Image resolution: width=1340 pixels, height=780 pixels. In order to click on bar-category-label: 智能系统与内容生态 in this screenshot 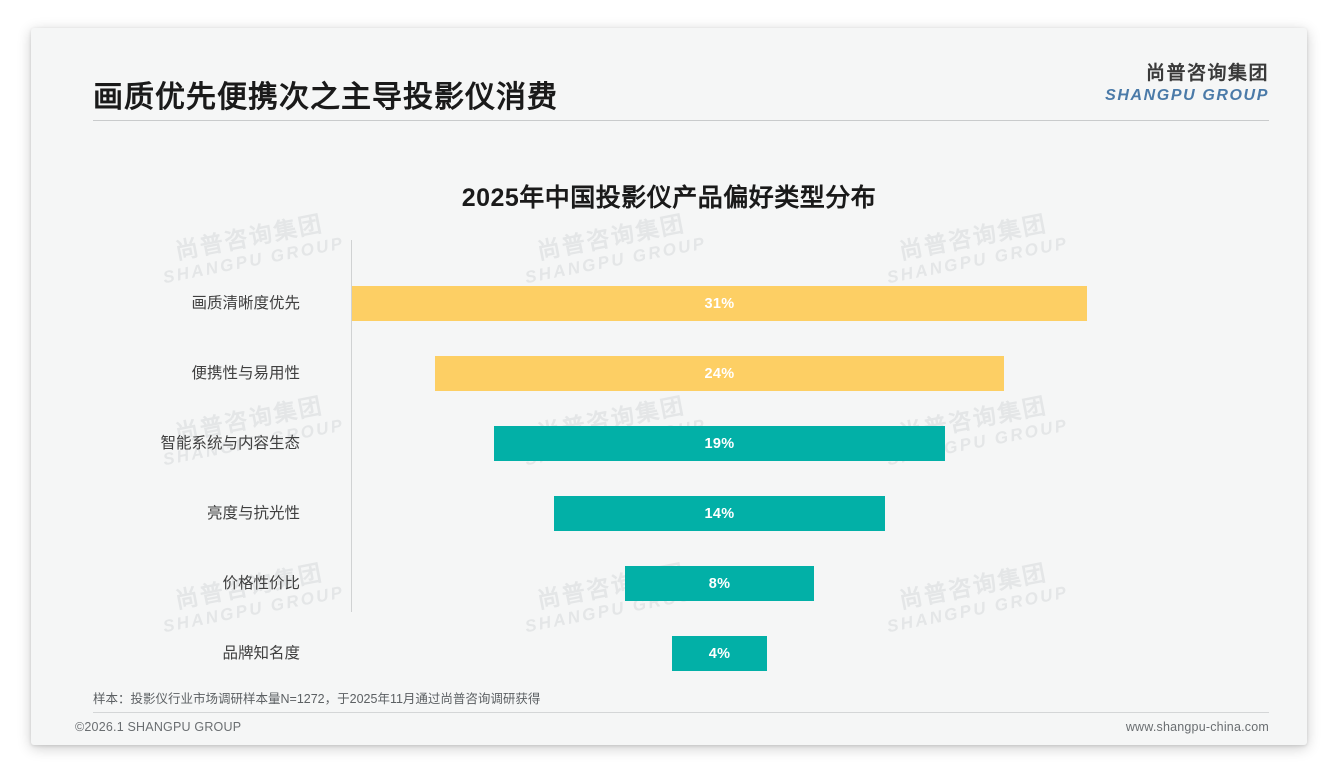, I will do `click(230, 443)`.